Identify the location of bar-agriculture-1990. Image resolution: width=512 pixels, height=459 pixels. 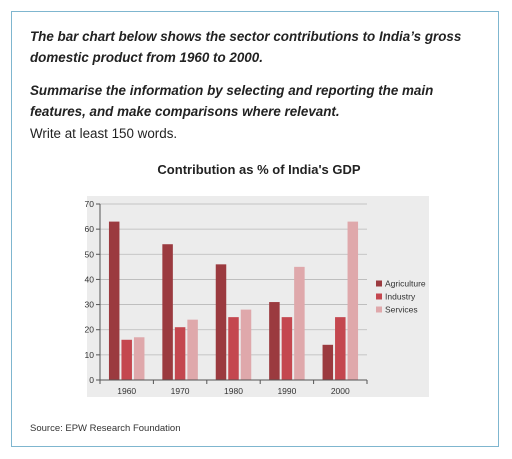
(274, 341).